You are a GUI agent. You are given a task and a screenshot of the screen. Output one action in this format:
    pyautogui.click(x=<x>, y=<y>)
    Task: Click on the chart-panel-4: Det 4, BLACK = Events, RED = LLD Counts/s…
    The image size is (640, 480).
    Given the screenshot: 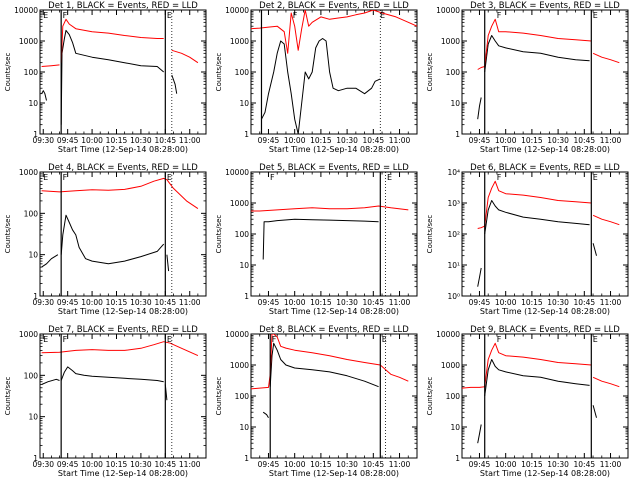 What is the action you would take?
    pyautogui.click(x=105, y=239)
    